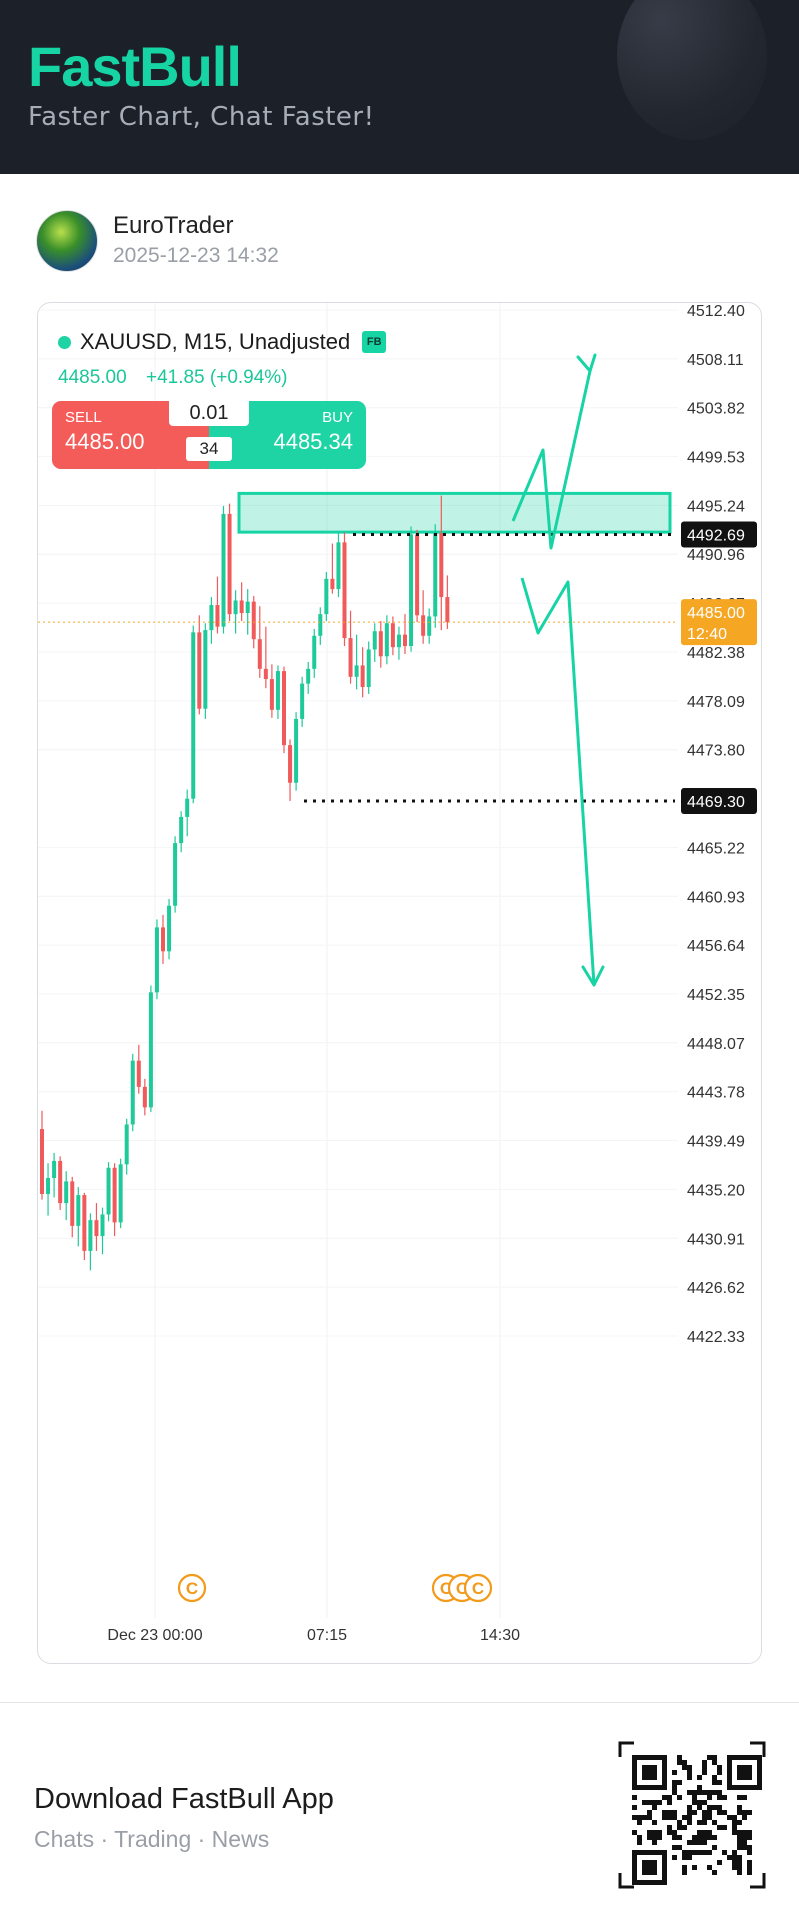 The width and height of the screenshot is (799, 1920). What do you see at coordinates (216, 377) in the screenshot?
I see `price-change: +41.85 (+0.94%)` at bounding box center [216, 377].